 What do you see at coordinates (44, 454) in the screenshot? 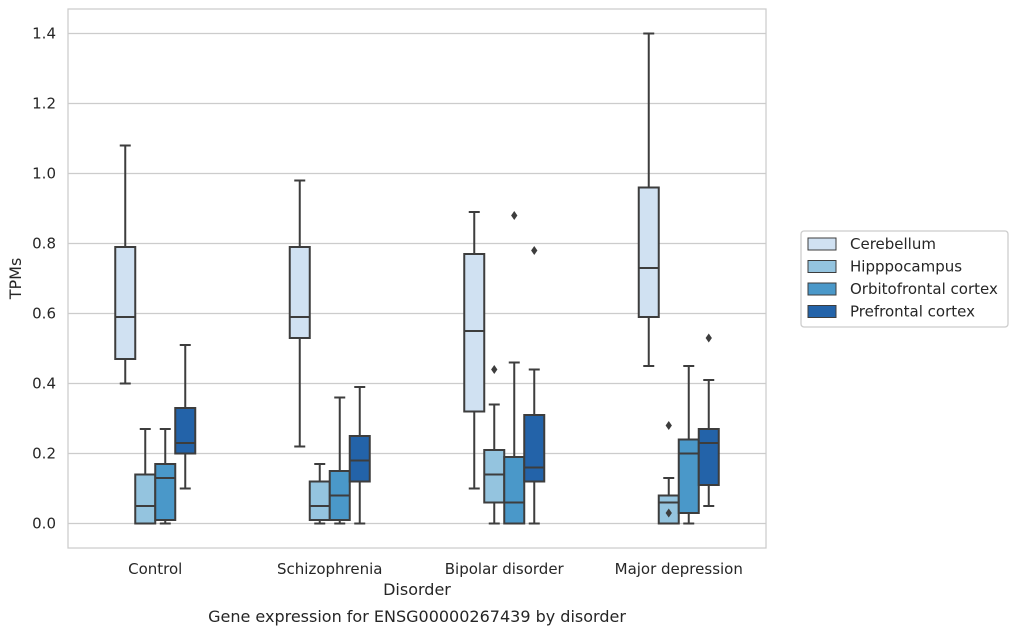
I see `y-tick-label: 0.2` at bounding box center [44, 454].